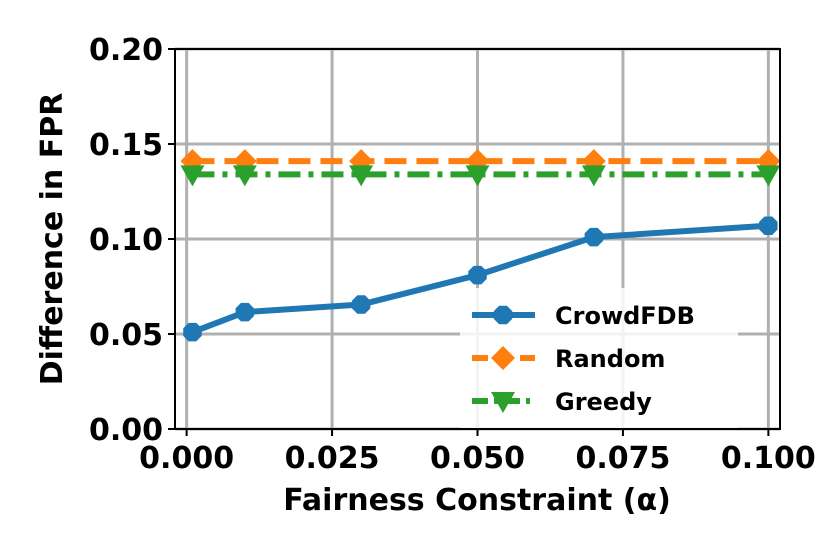 This screenshot has height=554, width=830. Describe the element at coordinates (610, 359) in the screenshot. I see `legend-label-random: Random` at that location.